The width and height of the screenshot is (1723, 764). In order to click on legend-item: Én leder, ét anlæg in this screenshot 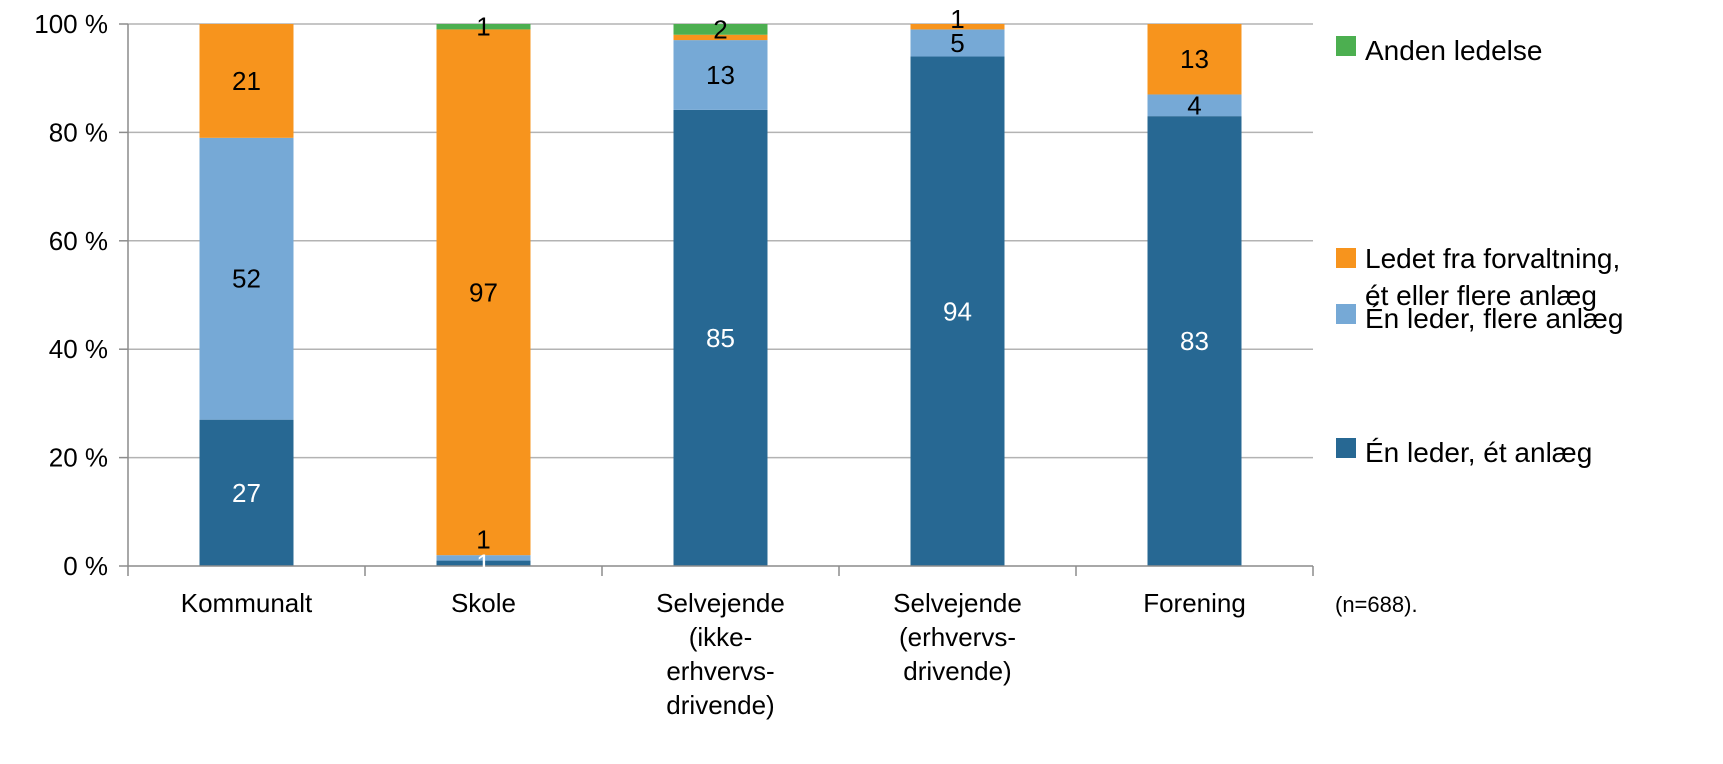, I will do `click(1464, 452)`.